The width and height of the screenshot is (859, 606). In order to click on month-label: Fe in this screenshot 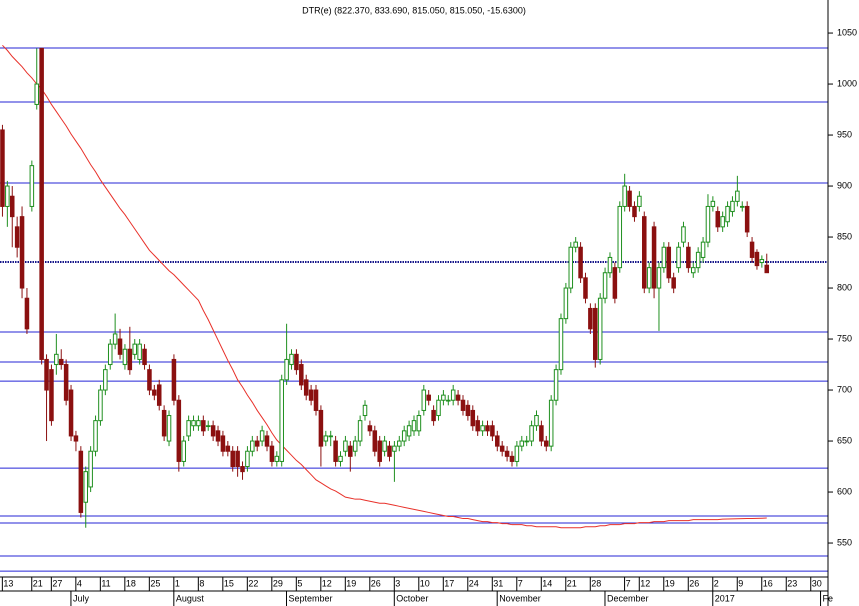, I will do `click(828, 598)`.